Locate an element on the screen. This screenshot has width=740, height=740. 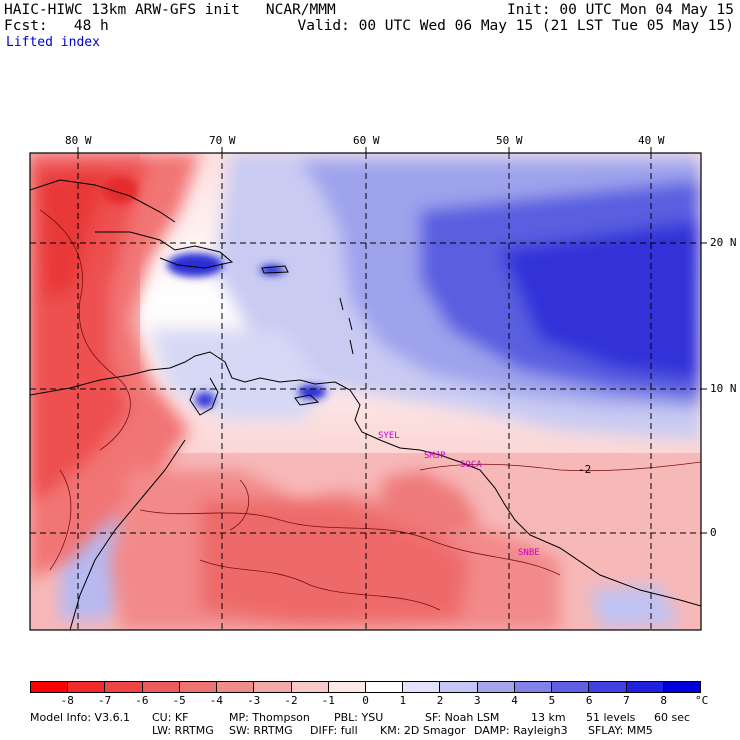
colorbar-tick-label: 1 is located at coordinates (403, 700).